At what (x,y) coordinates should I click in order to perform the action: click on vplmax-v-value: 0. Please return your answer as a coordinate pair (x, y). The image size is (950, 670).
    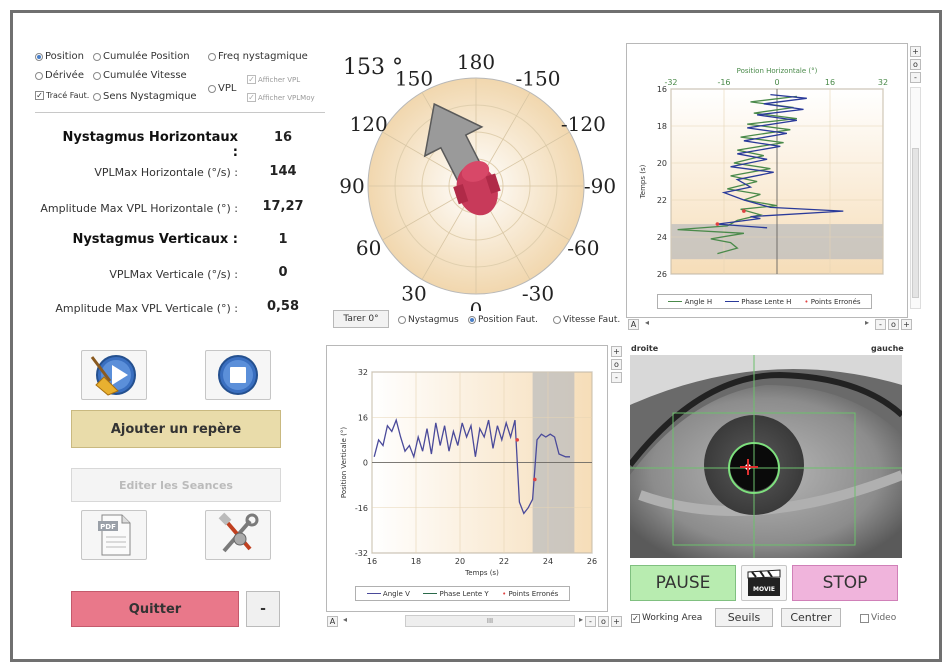
    Looking at the image, I should click on (283, 272).